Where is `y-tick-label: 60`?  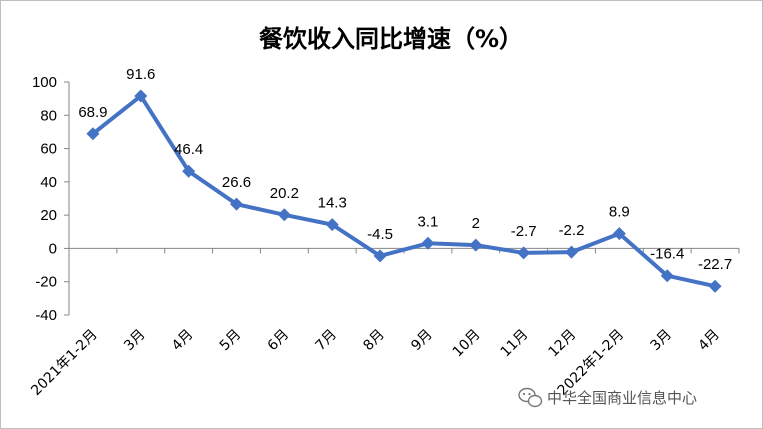 y-tick-label: 60 is located at coordinates (48, 149).